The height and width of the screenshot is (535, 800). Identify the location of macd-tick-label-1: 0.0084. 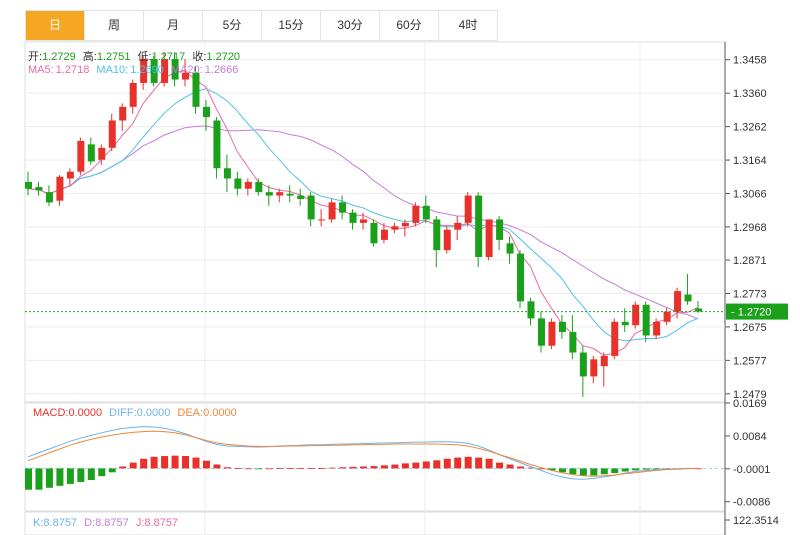
(750, 437).